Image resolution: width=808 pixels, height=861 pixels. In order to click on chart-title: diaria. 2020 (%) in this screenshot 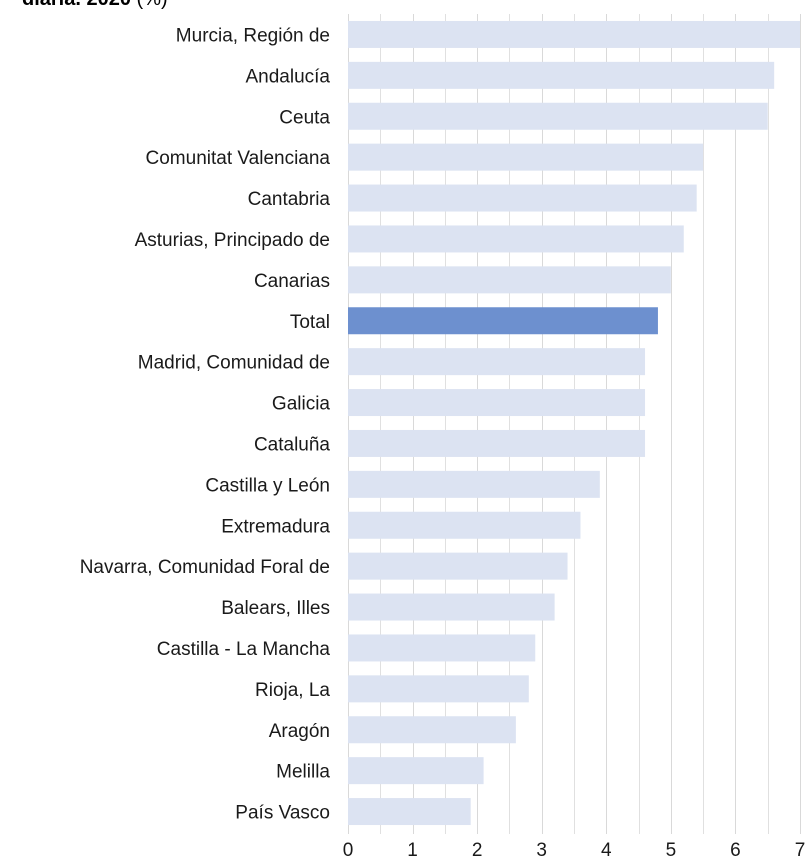, I will do `click(95, 5)`.